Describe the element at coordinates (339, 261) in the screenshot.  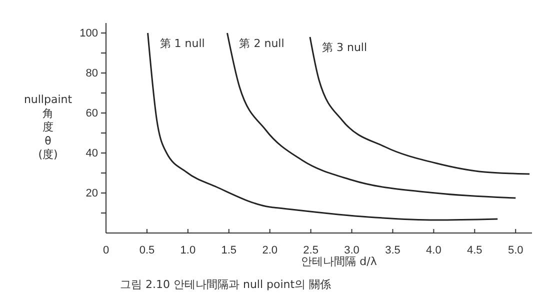
I see `x-axis-title: 안테나間隔 d/λ` at that location.